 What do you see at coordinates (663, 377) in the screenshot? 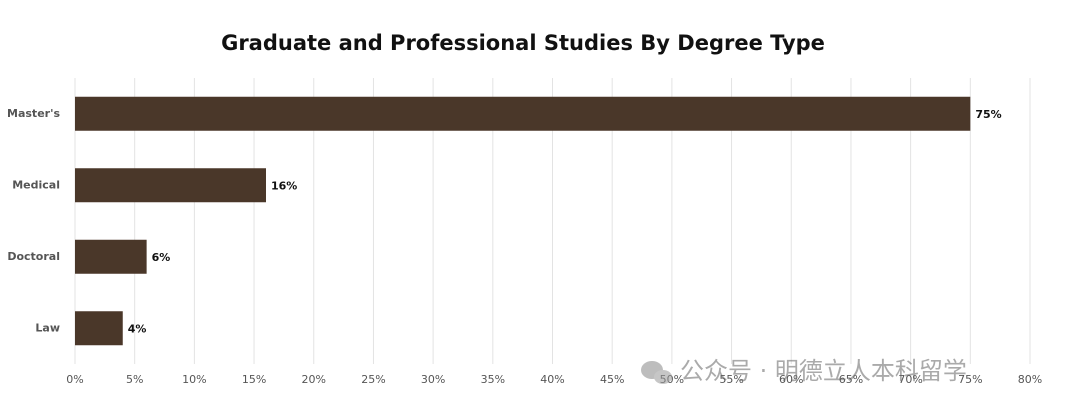
I see `watermark-icon` at bounding box center [663, 377].